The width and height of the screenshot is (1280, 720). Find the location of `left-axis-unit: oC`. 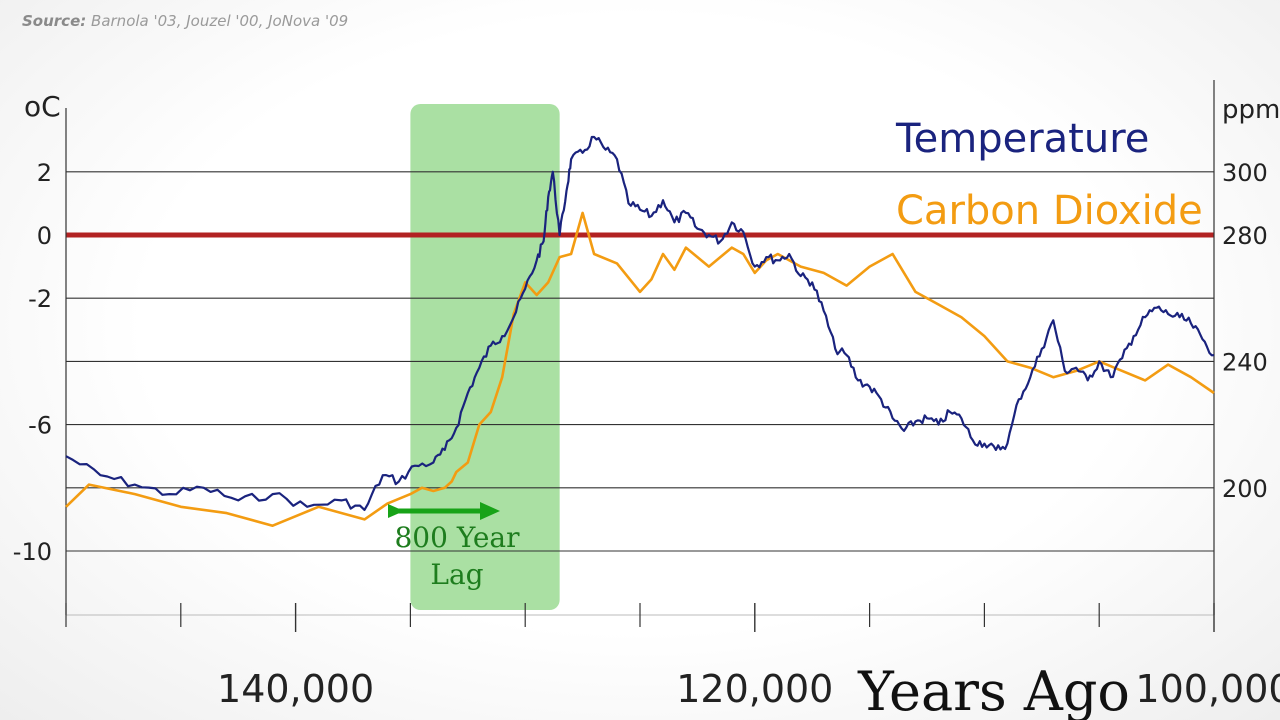

left-axis-unit: oC is located at coordinates (42, 106).